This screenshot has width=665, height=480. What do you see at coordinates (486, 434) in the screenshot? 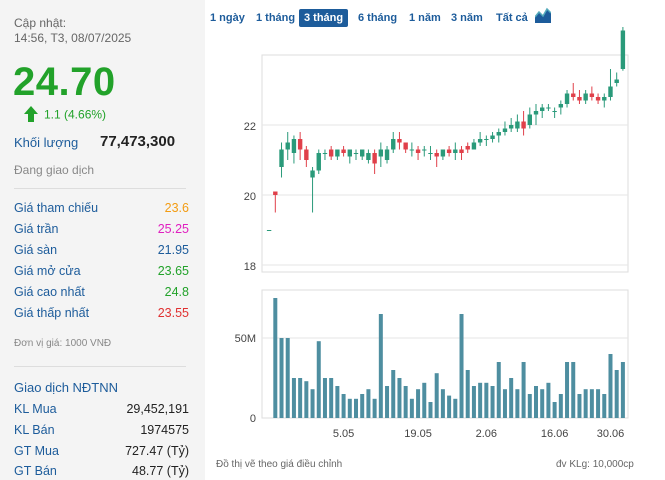
I see `x-tick-label: 2.06` at bounding box center [486, 434].